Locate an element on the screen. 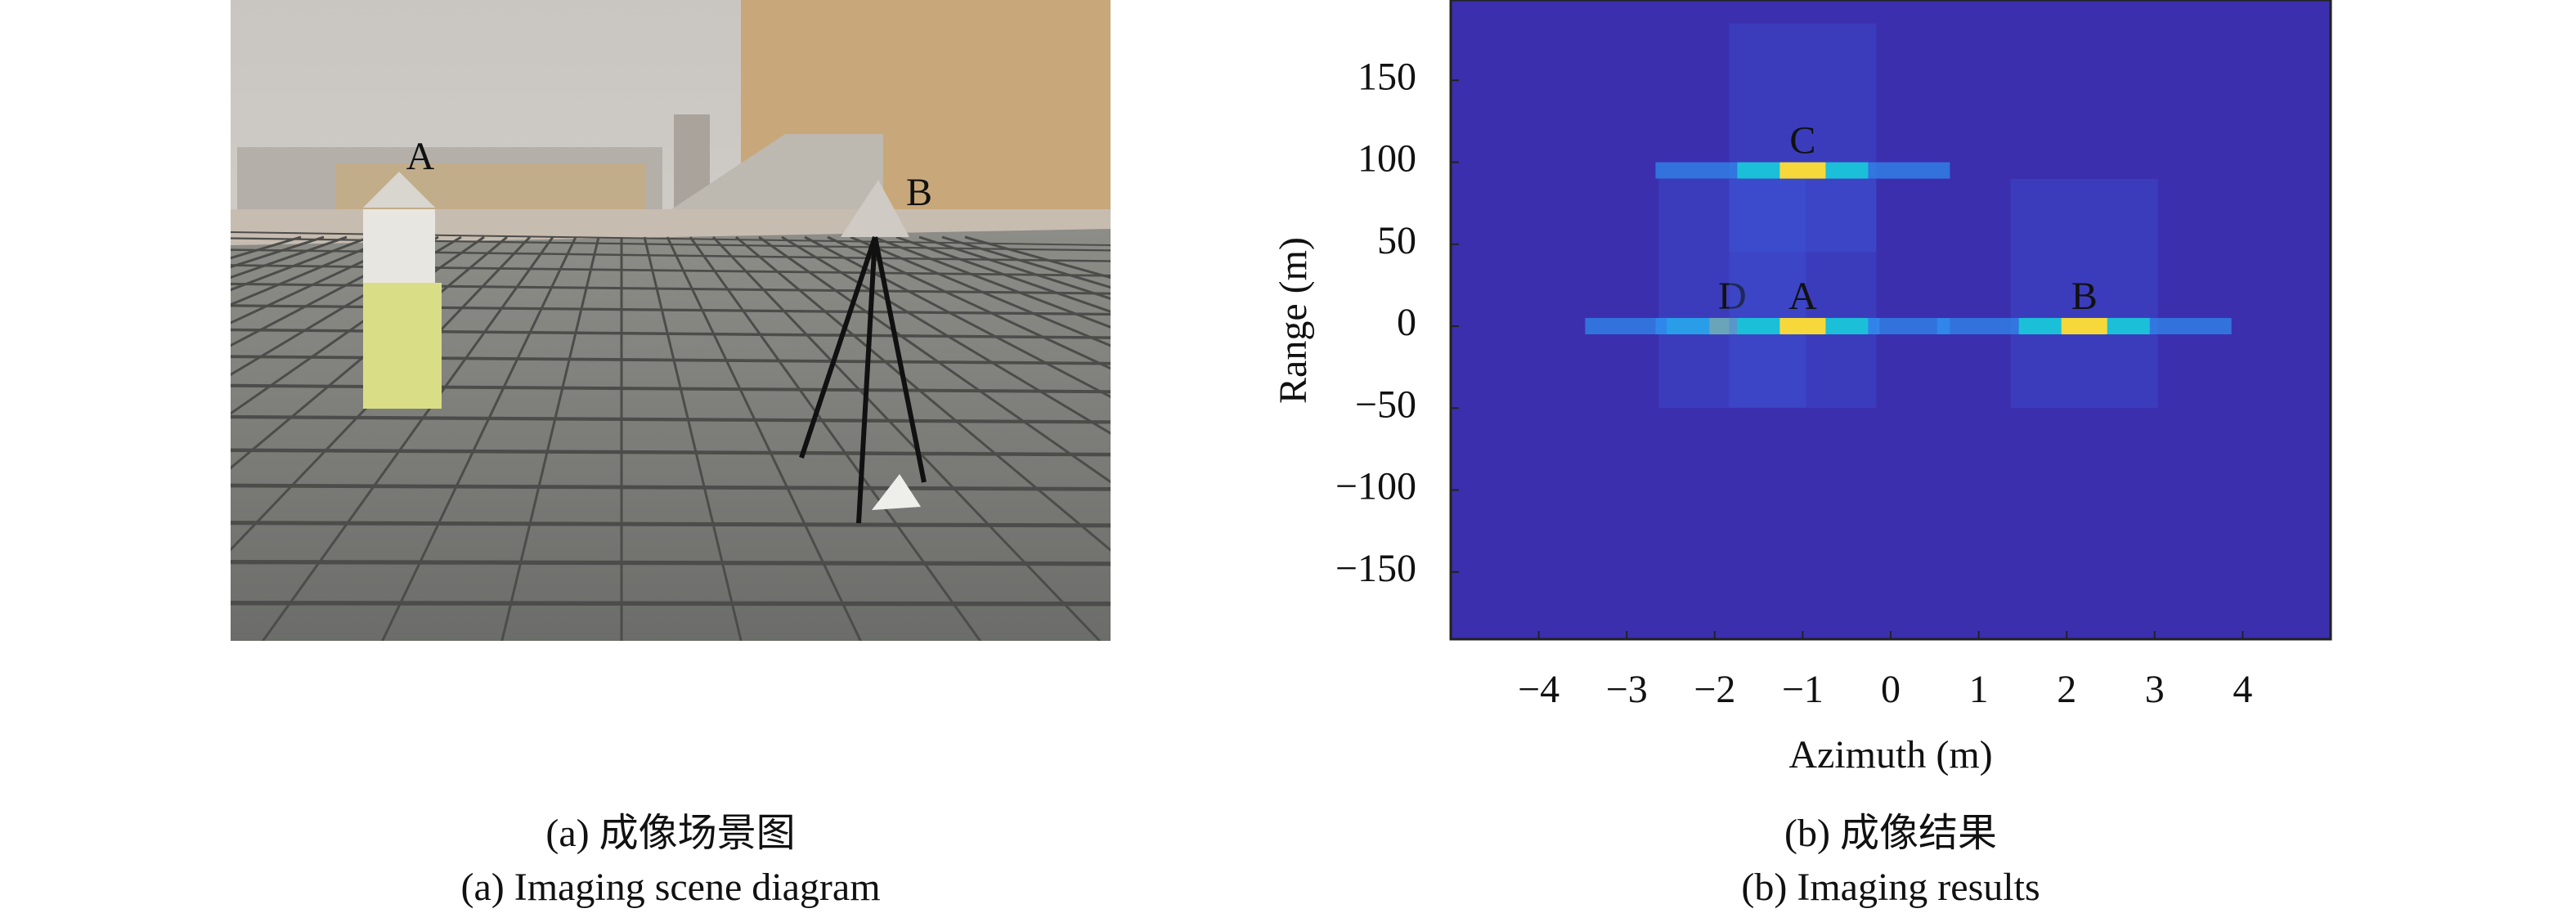 The width and height of the screenshot is (2576, 922). photo-label: A is located at coordinates (420, 157).